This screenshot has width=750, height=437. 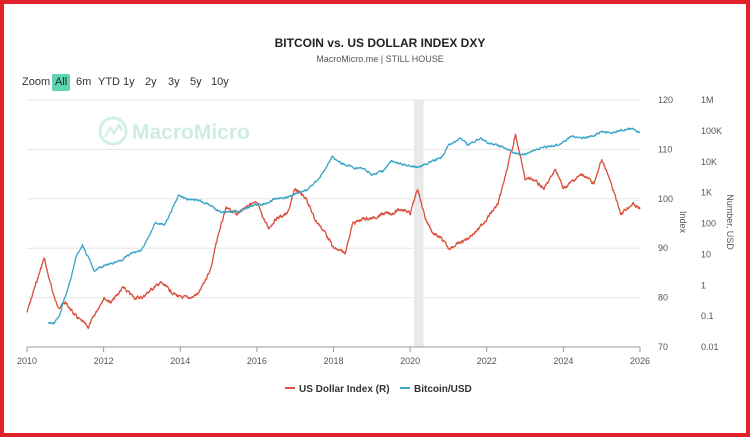 What do you see at coordinates (710, 347) in the screenshot?
I see `bitcoin-tick-label: 0.01` at bounding box center [710, 347].